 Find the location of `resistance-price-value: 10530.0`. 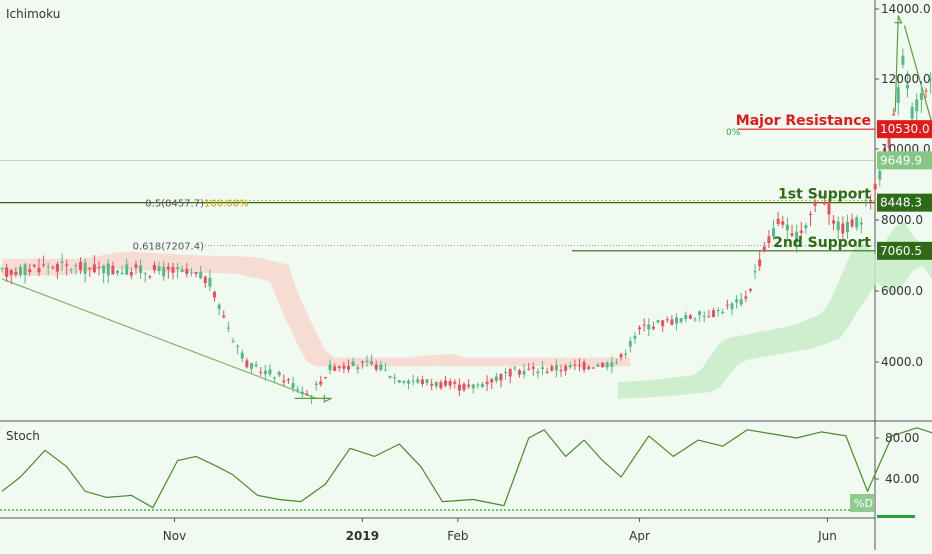

resistance-price-value: 10530.0 is located at coordinates (905, 129).